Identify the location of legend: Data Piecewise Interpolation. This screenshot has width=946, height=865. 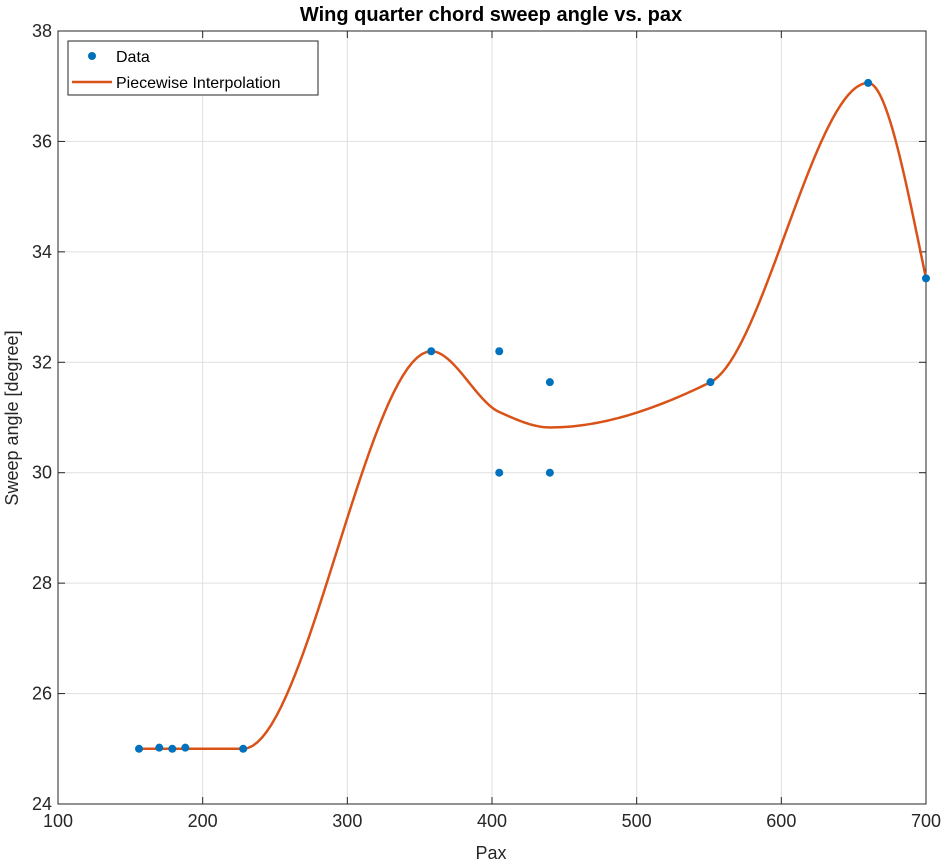
(193, 68).